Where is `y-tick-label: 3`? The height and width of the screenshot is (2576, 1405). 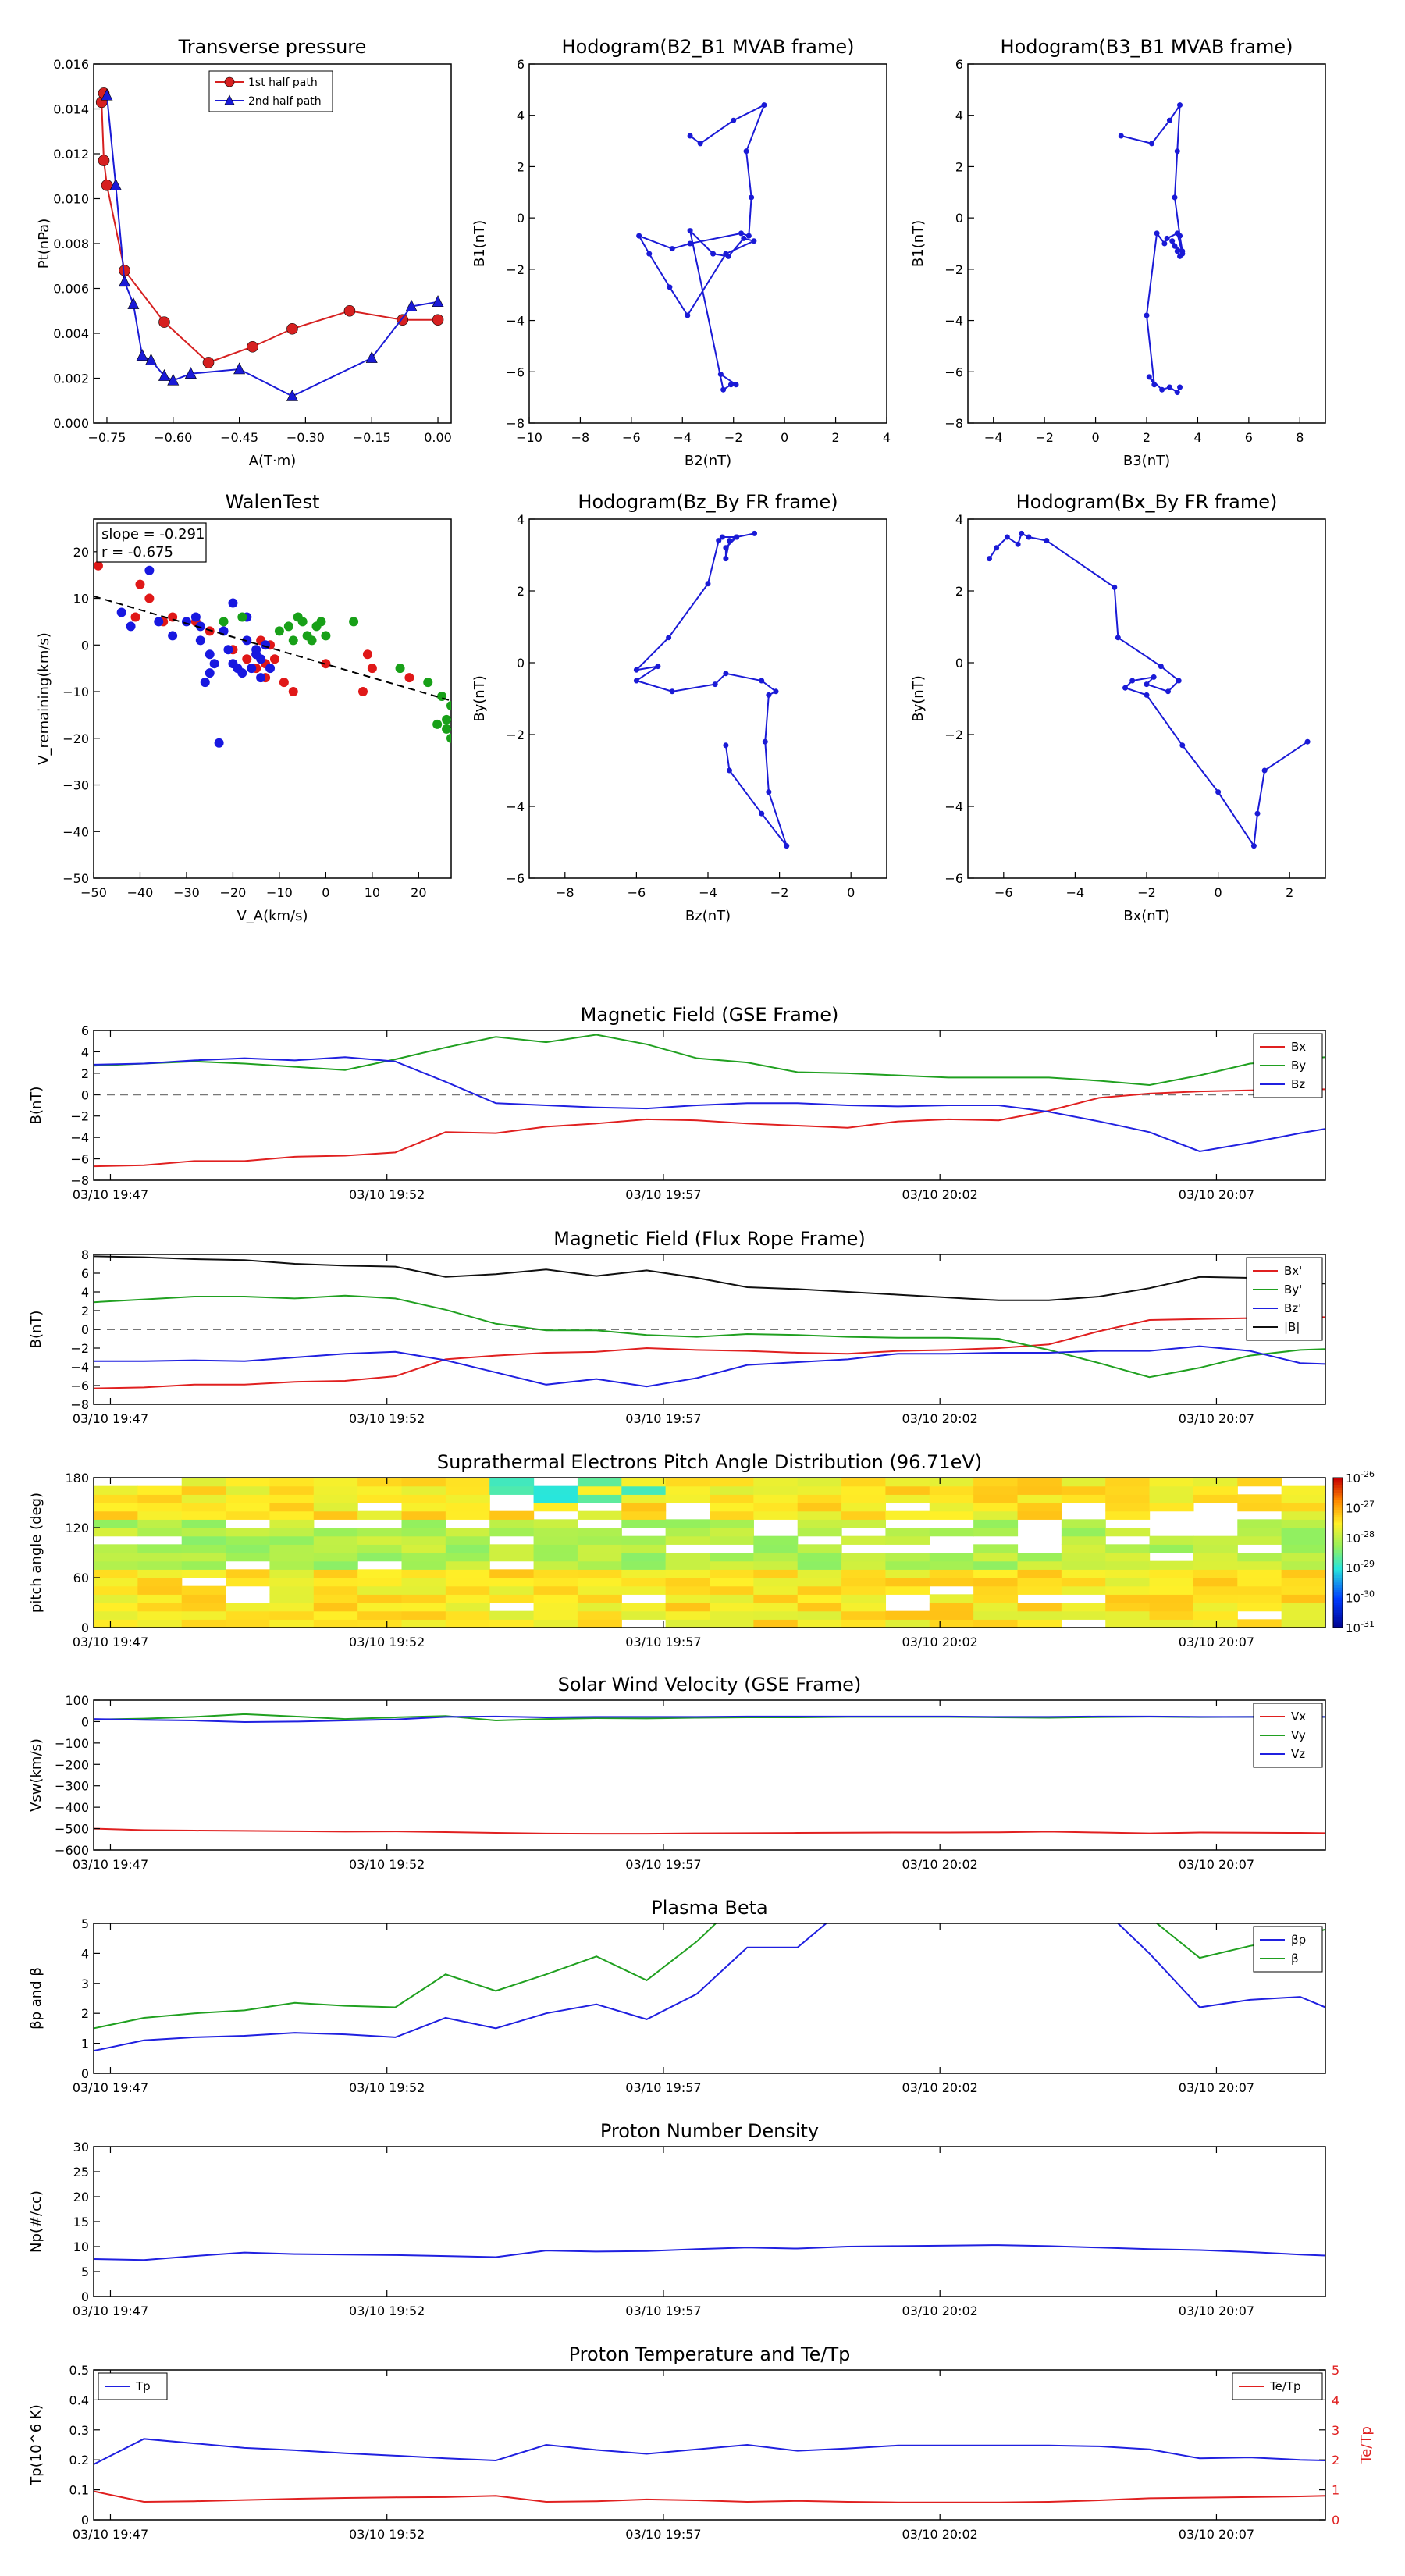 y-tick-label: 3 is located at coordinates (1336, 2430).